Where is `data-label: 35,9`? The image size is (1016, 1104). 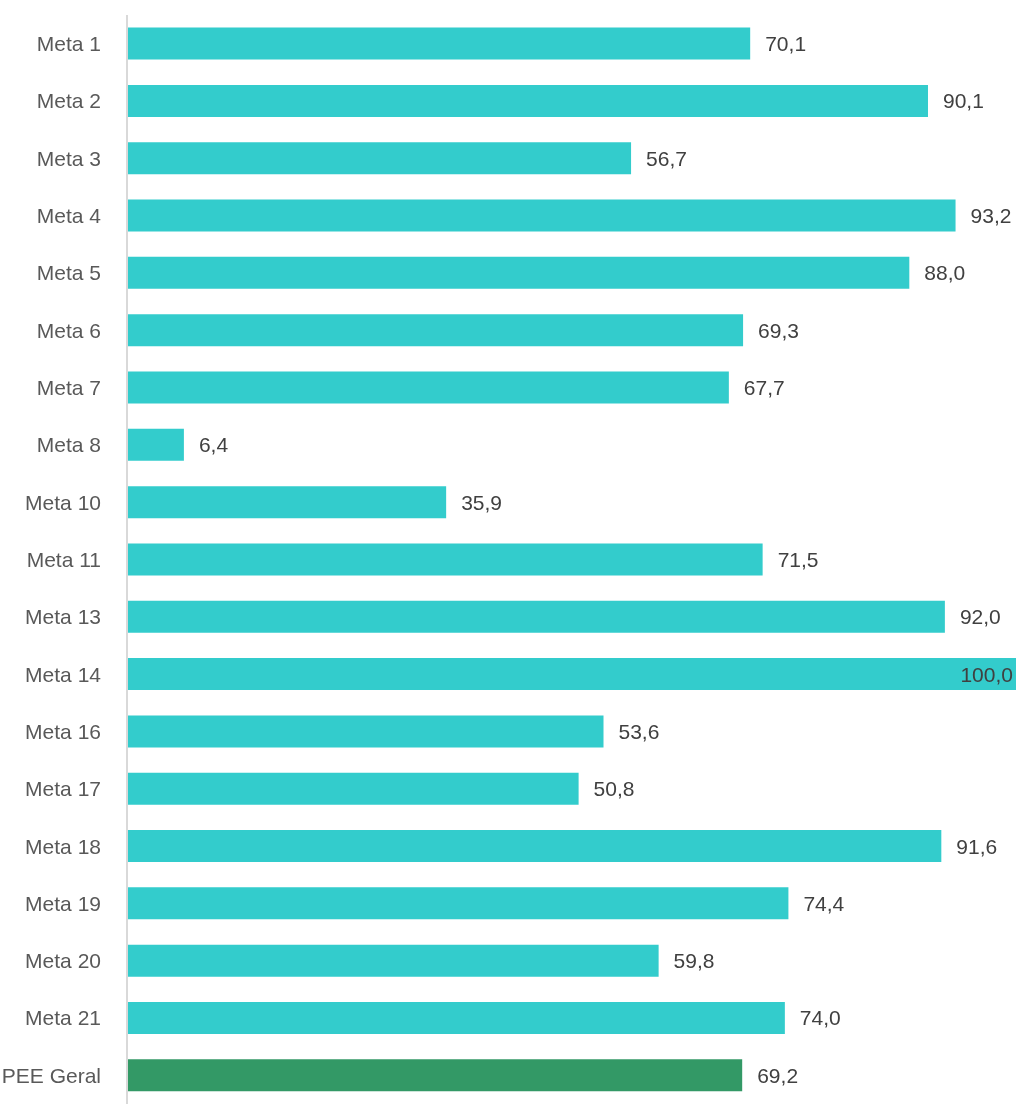
data-label: 35,9 is located at coordinates (482, 502).